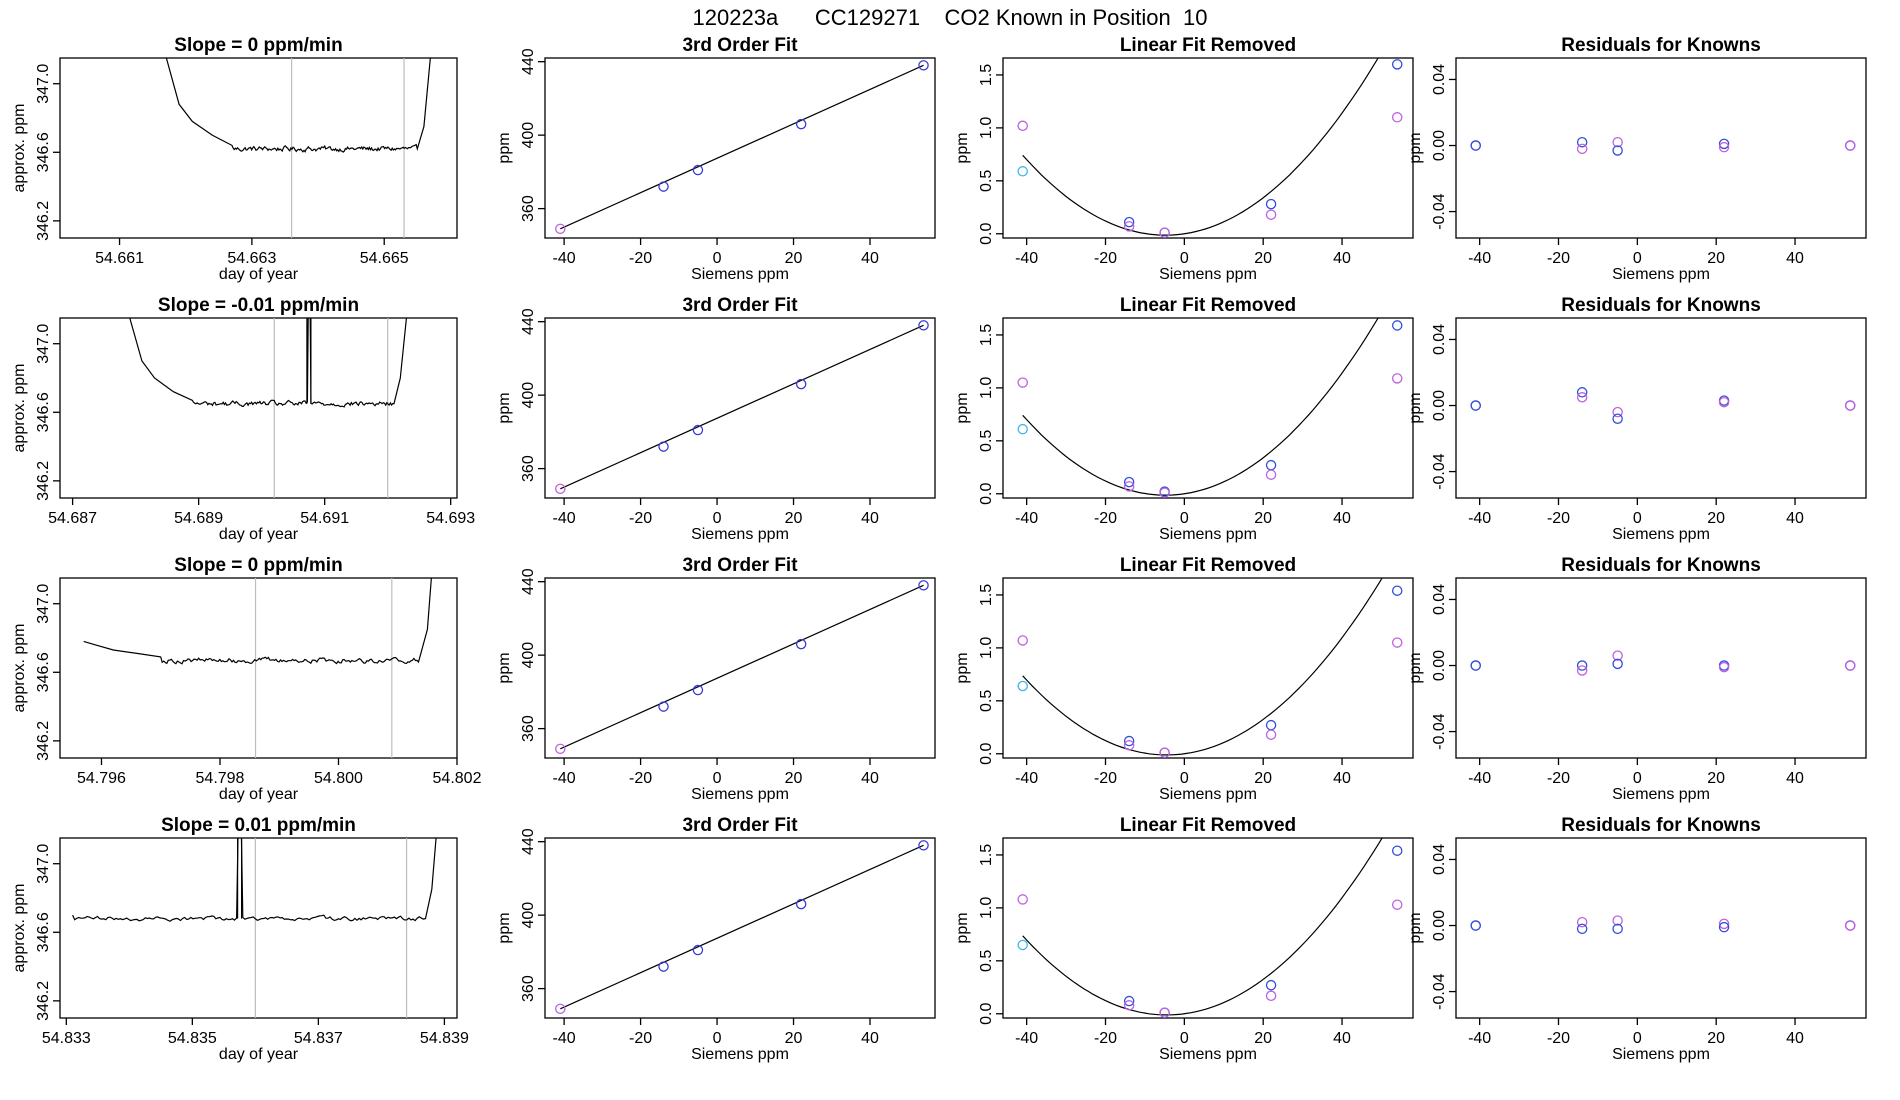 Image resolution: width=1900 pixels, height=1100 pixels. Describe the element at coordinates (528, 321) in the screenshot. I see `y-tick-label: 440` at that location.